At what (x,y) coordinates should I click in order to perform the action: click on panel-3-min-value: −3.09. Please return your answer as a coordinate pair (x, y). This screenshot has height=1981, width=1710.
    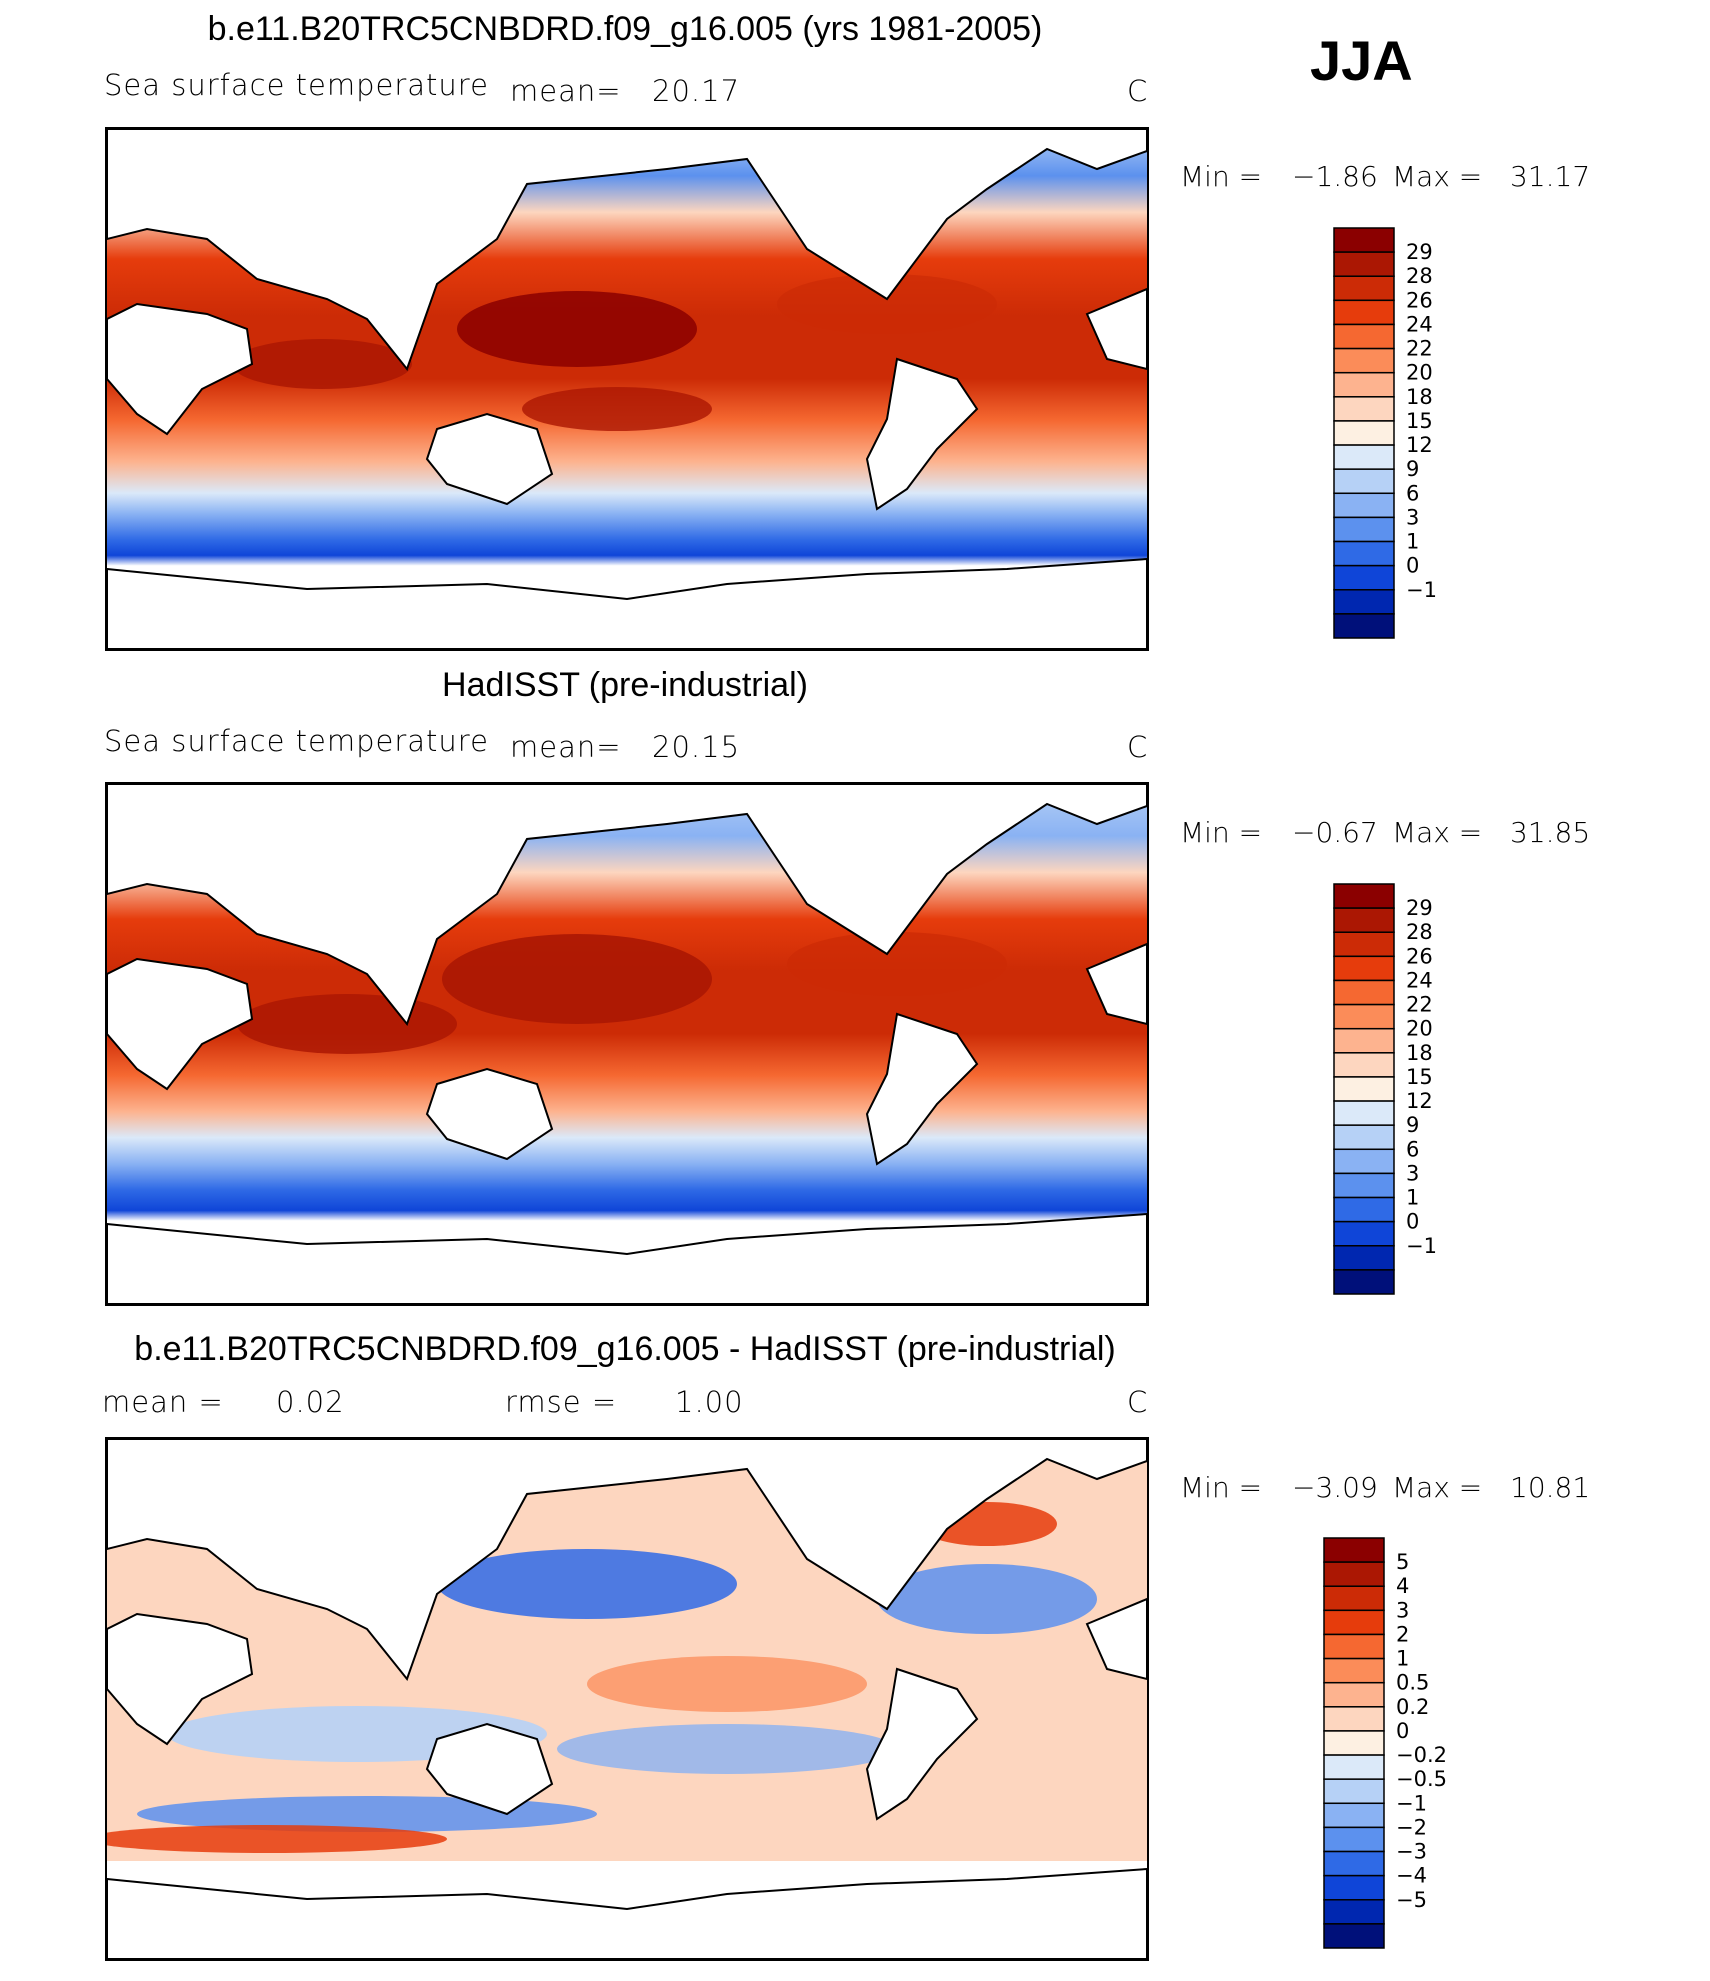
    Looking at the image, I should click on (1335, 1487).